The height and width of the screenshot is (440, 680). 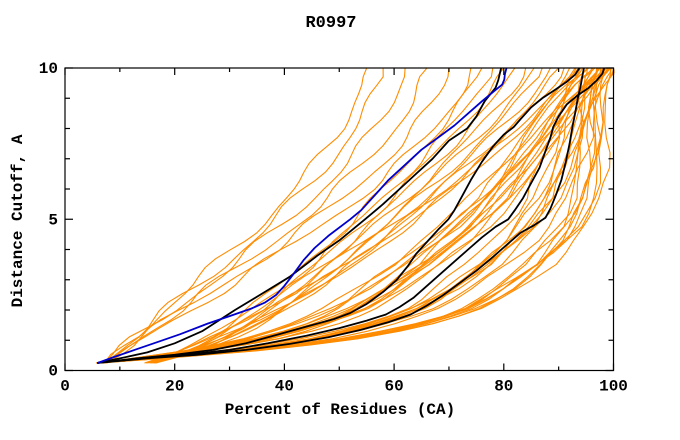 I want to click on x-tick-label: 100, so click(x=613, y=387).